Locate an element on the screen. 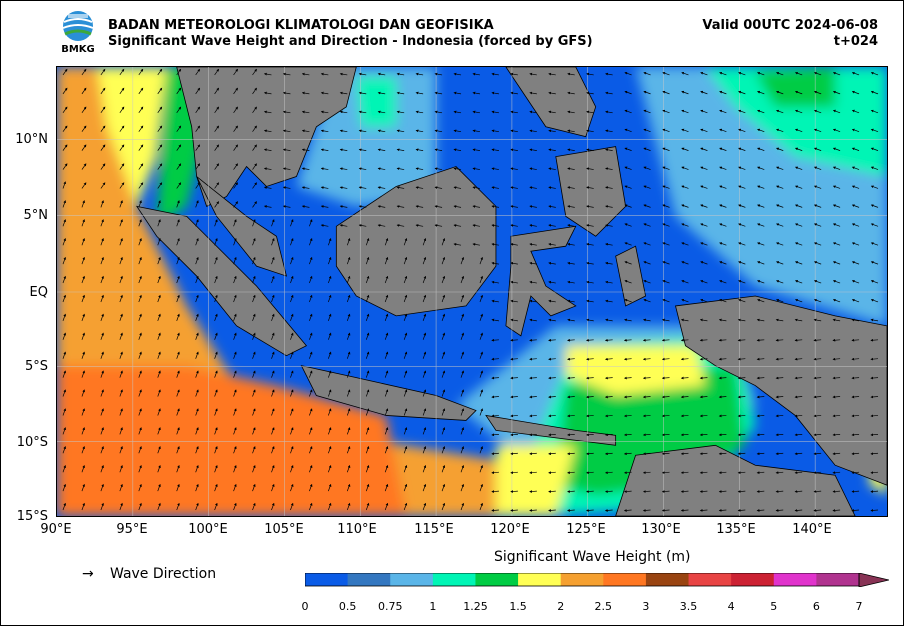  land-sulawesi is located at coordinates (541, 281).